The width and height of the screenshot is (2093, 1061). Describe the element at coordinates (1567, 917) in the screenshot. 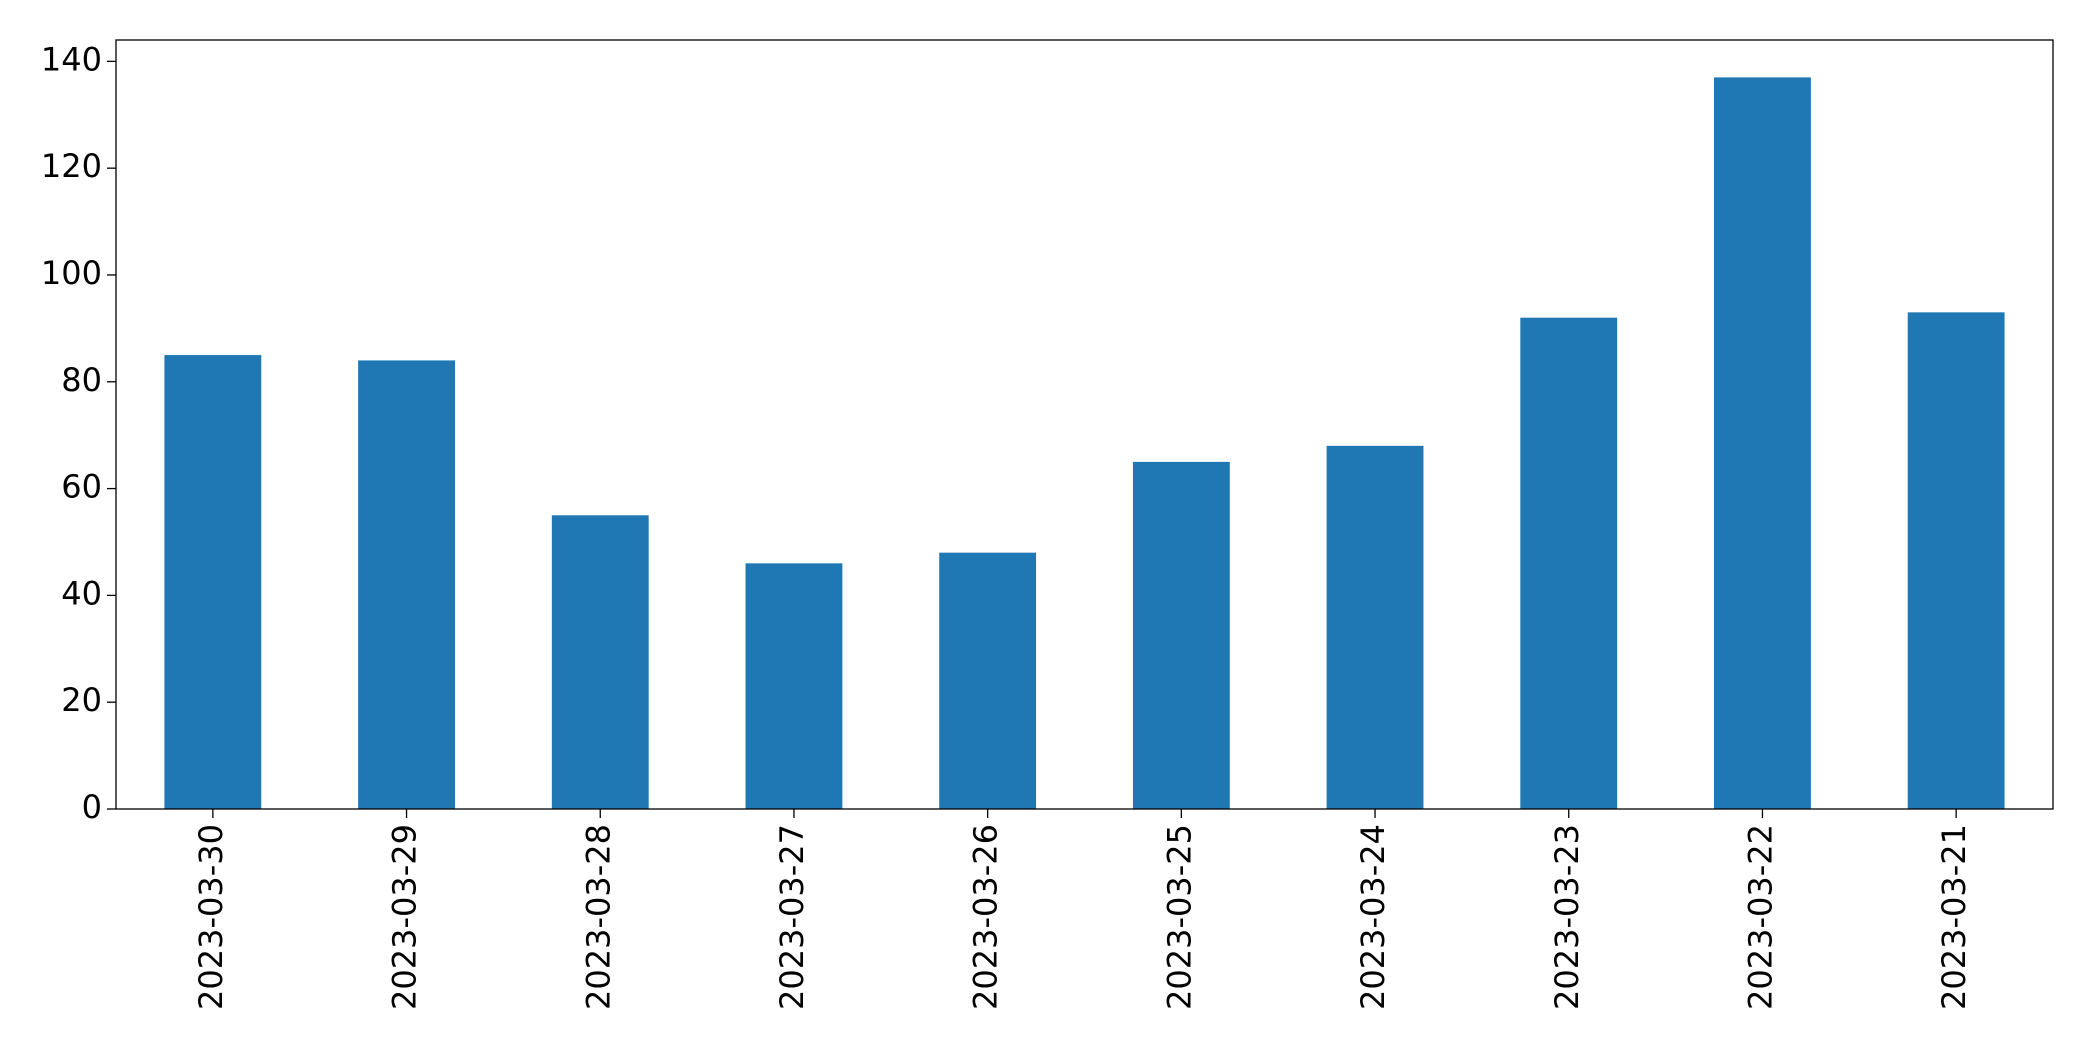

I see `x-tick-label: 2023-03-23` at that location.